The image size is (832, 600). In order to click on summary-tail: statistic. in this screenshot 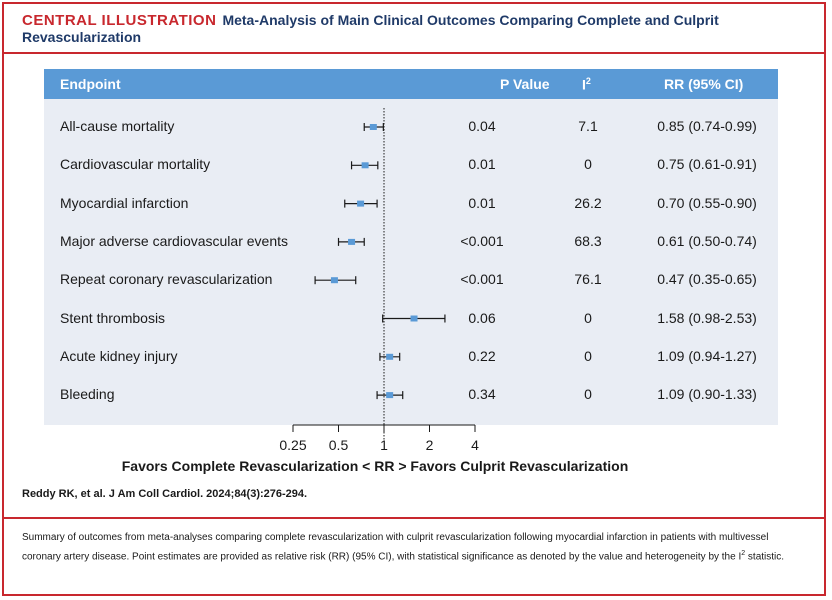, I will do `click(765, 557)`.